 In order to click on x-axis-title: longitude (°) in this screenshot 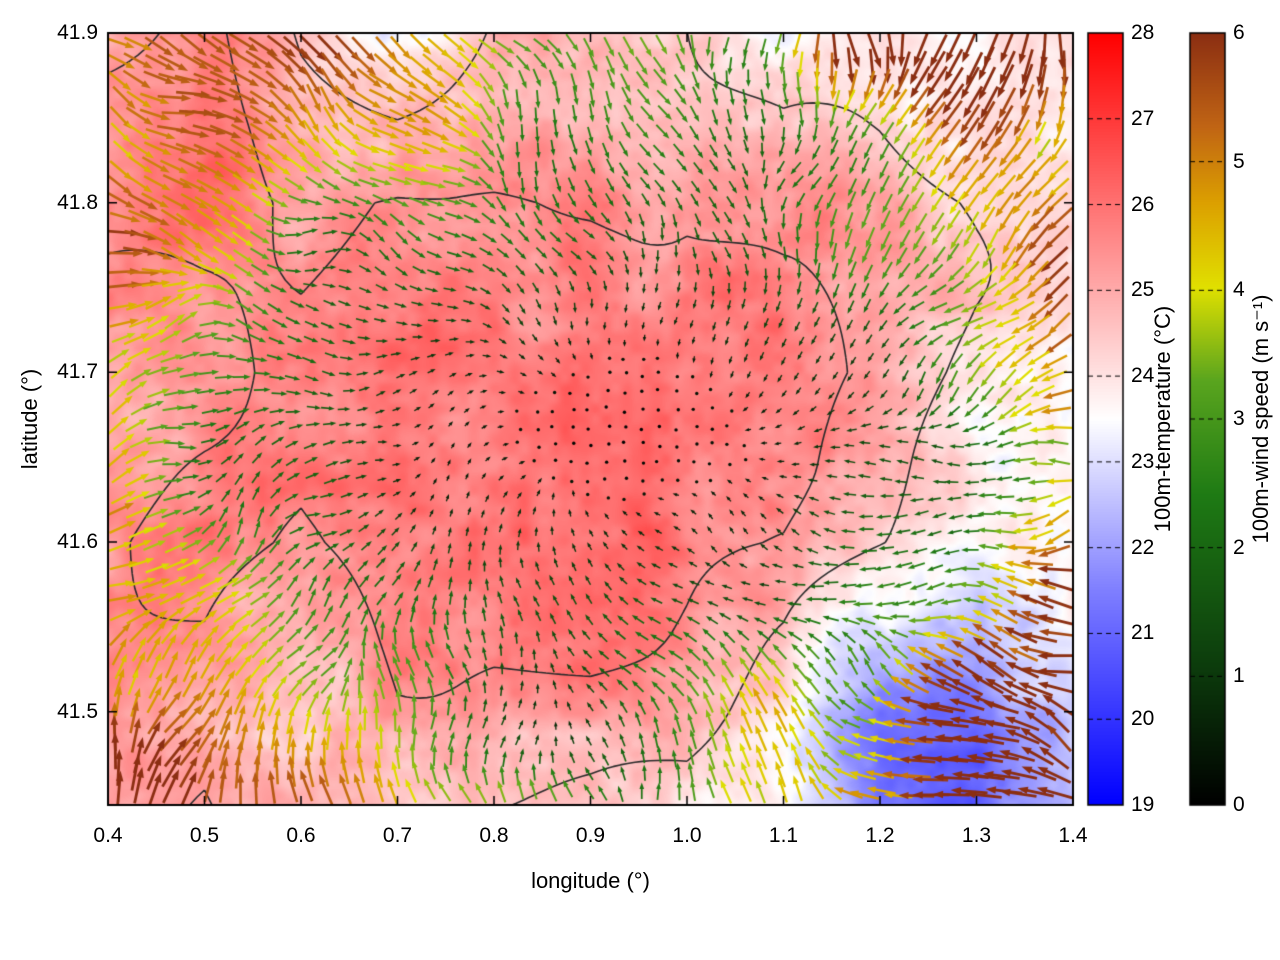, I will do `click(590, 880)`.